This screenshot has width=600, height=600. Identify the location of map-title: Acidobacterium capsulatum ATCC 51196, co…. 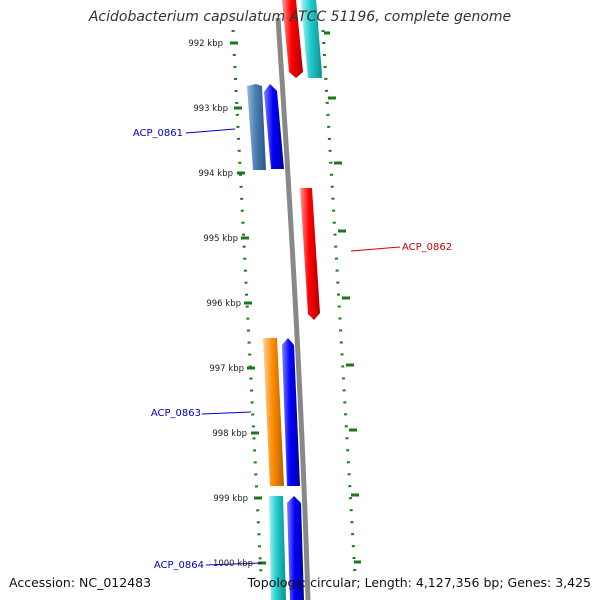
(300, 17).